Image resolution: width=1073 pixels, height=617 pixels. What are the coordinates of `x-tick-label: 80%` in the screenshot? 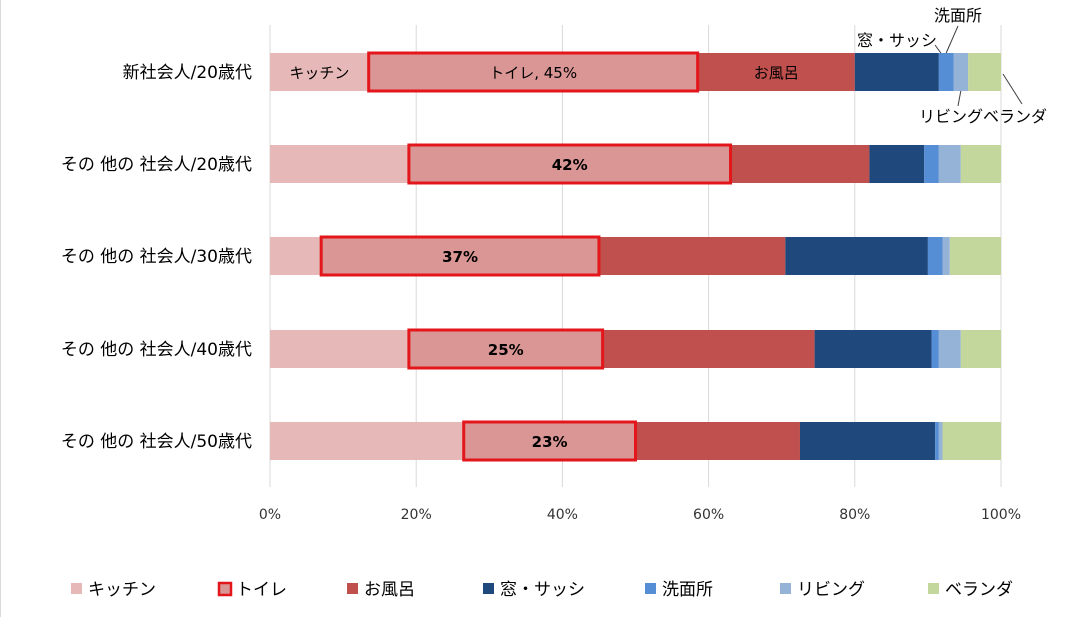 It's located at (854, 515).